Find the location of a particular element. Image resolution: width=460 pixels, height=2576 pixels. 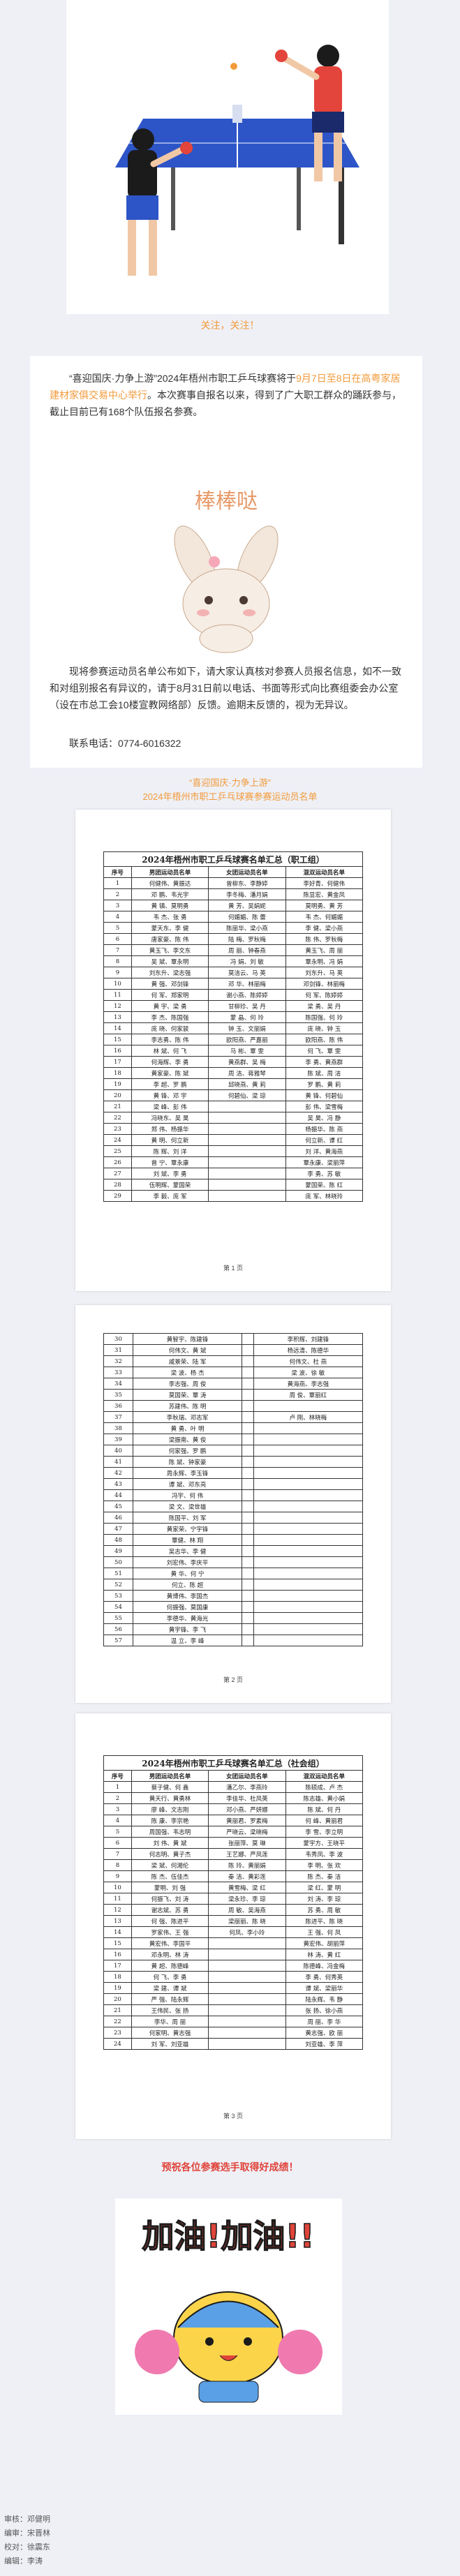

name-cell: 林 斌、何 飞 is located at coordinates (170, 1051).